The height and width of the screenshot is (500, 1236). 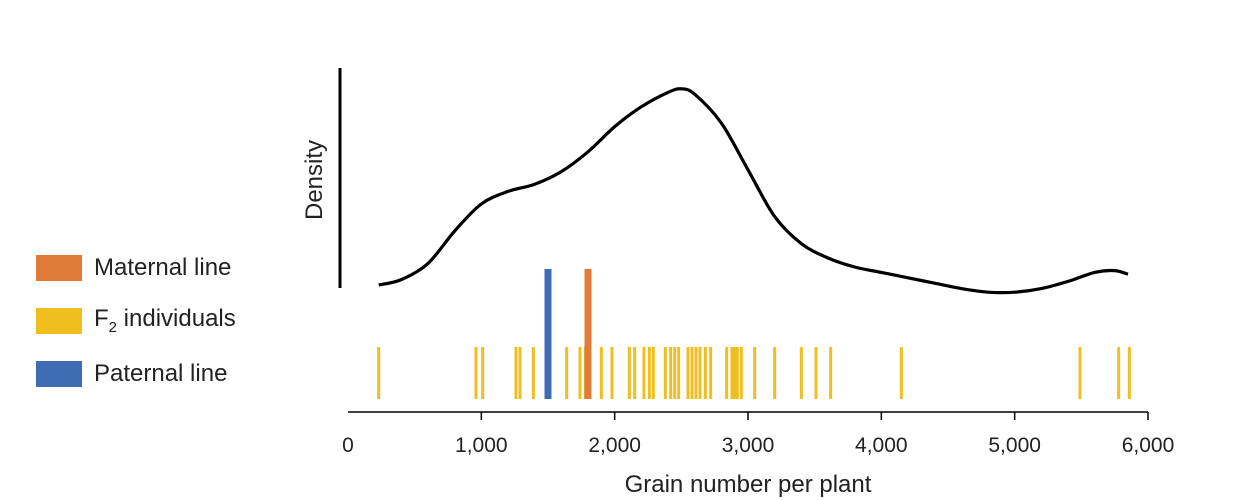 I want to click on y-axis-title: Density, so click(x=314, y=180).